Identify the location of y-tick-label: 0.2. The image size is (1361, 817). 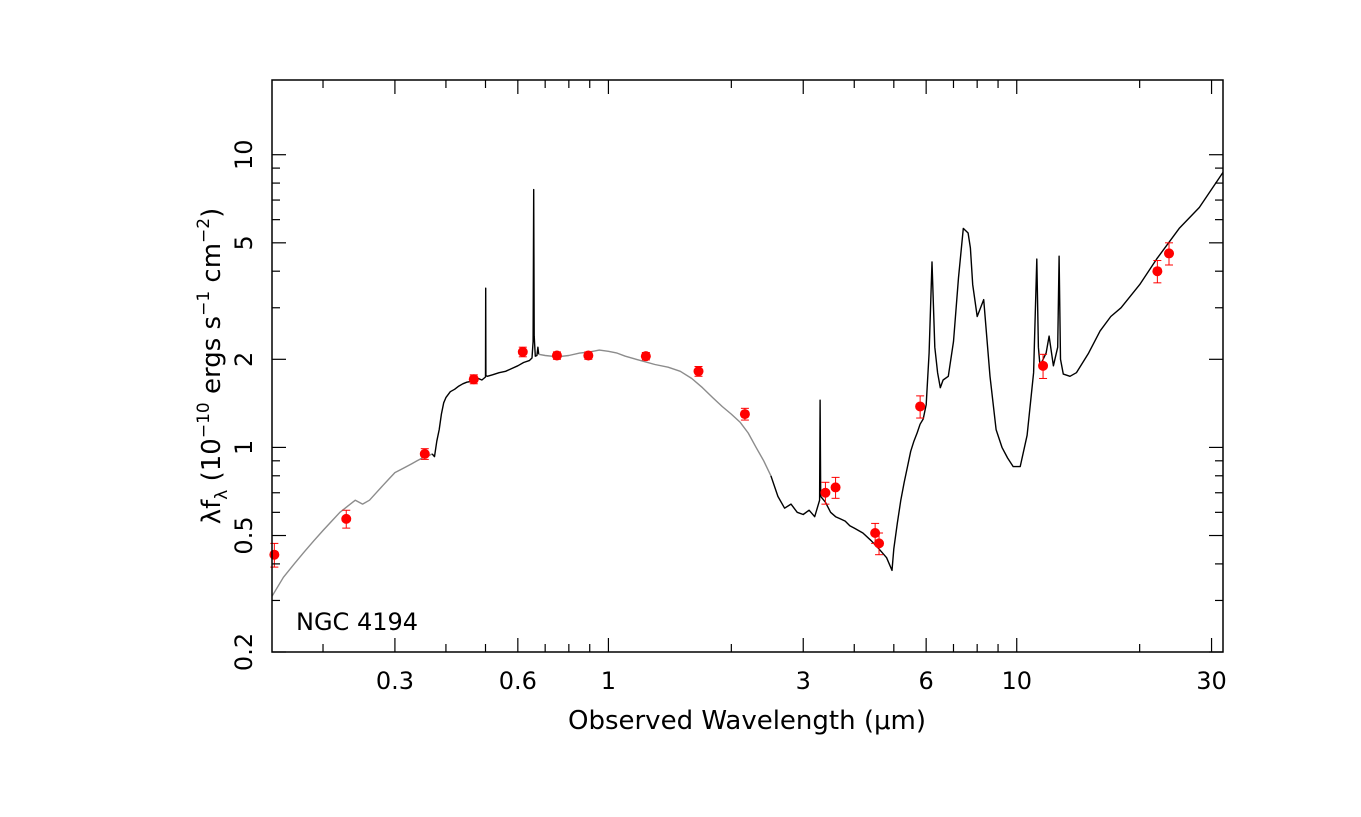
(244, 652).